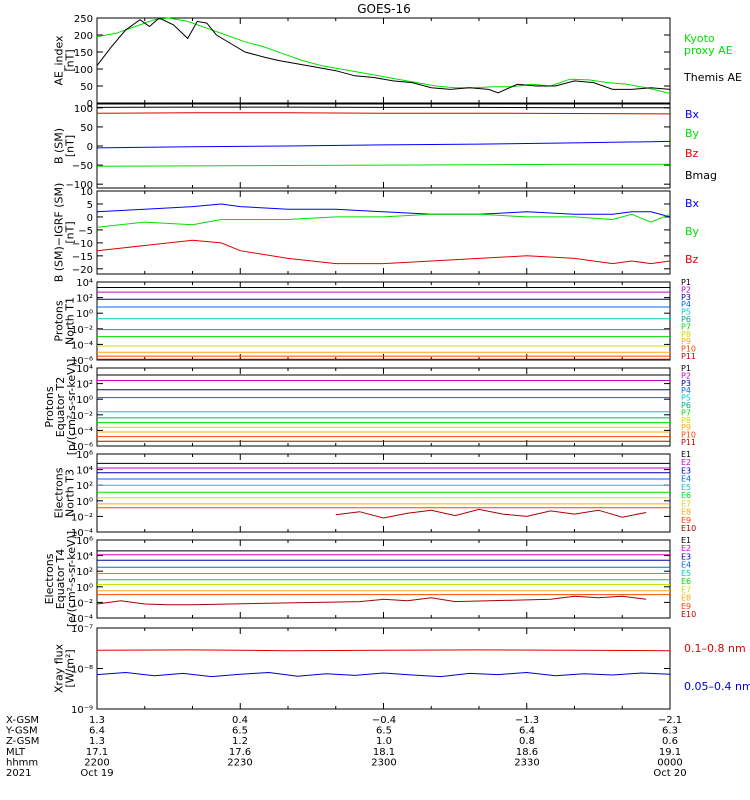 The image size is (750, 800). What do you see at coordinates (686, 282) in the screenshot?
I see `legend-entry: P1` at bounding box center [686, 282].